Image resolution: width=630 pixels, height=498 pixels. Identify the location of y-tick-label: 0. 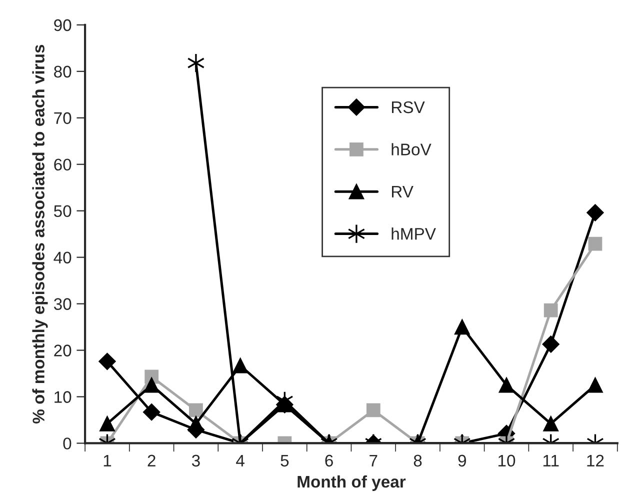
(67, 444).